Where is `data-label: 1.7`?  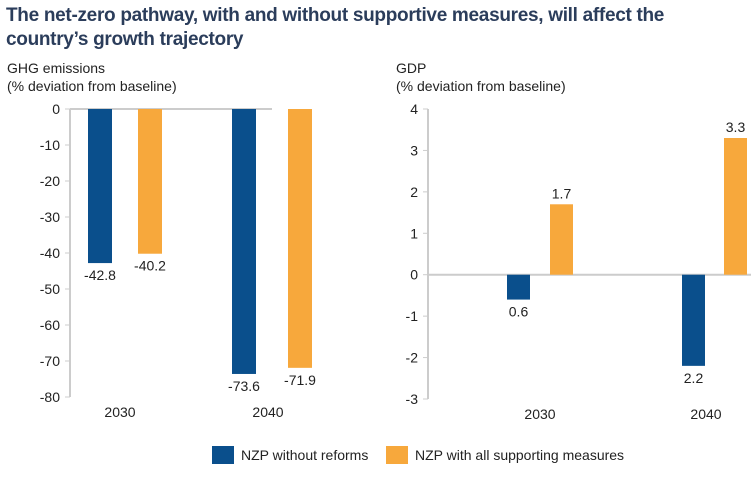 data-label: 1.7 is located at coordinates (562, 193).